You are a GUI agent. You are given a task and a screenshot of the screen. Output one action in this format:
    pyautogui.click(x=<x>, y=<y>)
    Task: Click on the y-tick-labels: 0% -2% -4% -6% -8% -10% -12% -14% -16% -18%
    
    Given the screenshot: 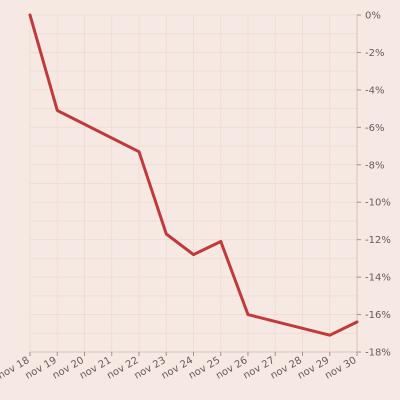 What is the action you would take?
    pyautogui.click(x=378, y=185)
    